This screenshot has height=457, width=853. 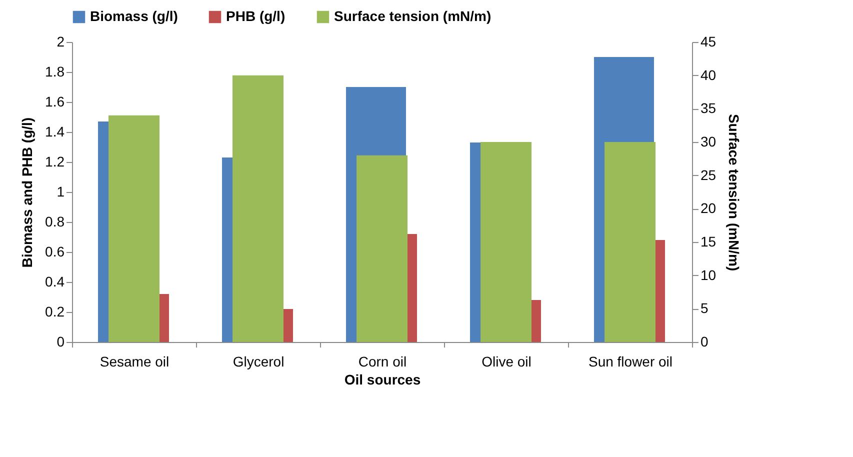 I want to click on x-tick-label: Olive oil, so click(x=507, y=362).